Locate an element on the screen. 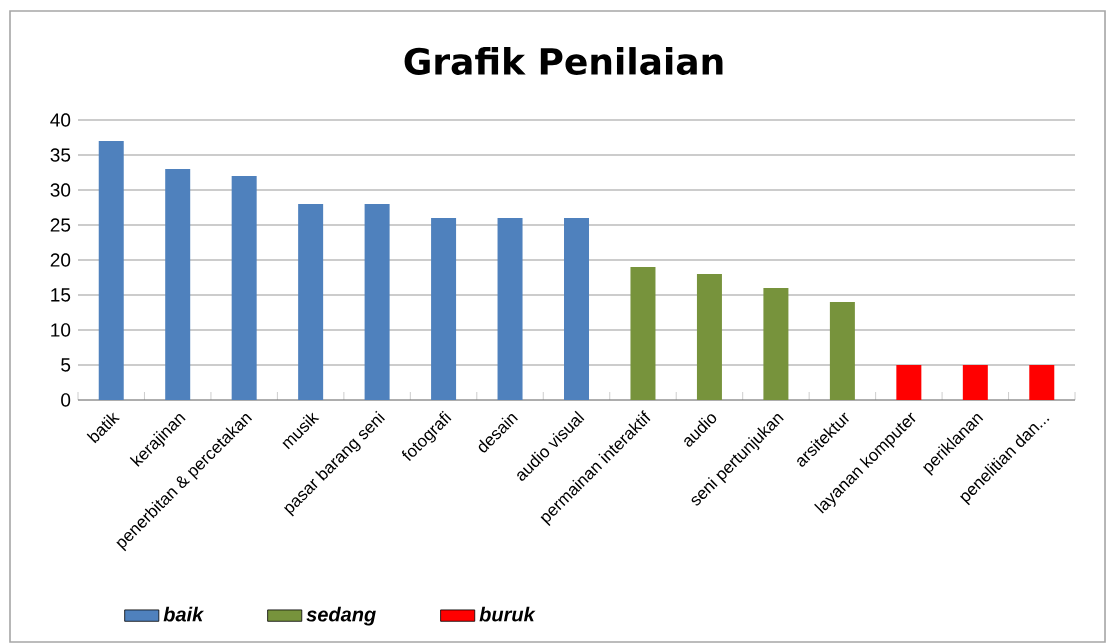 This screenshot has height=643, width=1106. legend-label: sedang is located at coordinates (341, 616).